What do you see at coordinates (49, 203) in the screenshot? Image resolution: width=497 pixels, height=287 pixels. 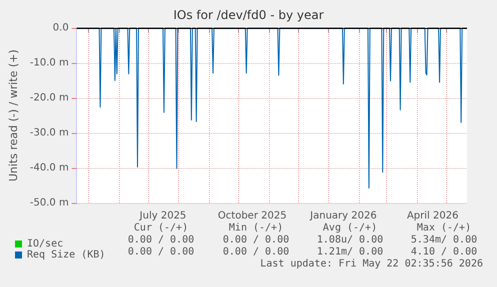 I see `y-tick-label: -50.0 m` at bounding box center [49, 203].